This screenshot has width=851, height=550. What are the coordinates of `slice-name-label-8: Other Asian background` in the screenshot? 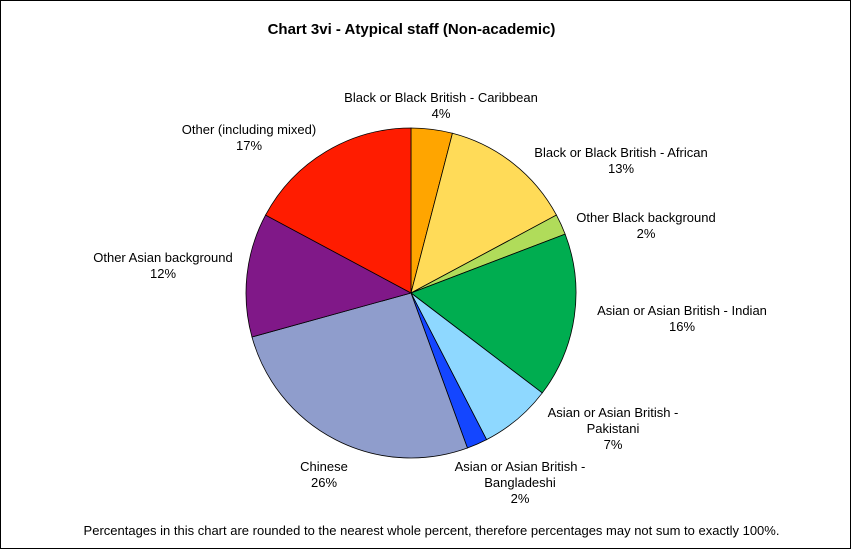 It's located at (162, 257).